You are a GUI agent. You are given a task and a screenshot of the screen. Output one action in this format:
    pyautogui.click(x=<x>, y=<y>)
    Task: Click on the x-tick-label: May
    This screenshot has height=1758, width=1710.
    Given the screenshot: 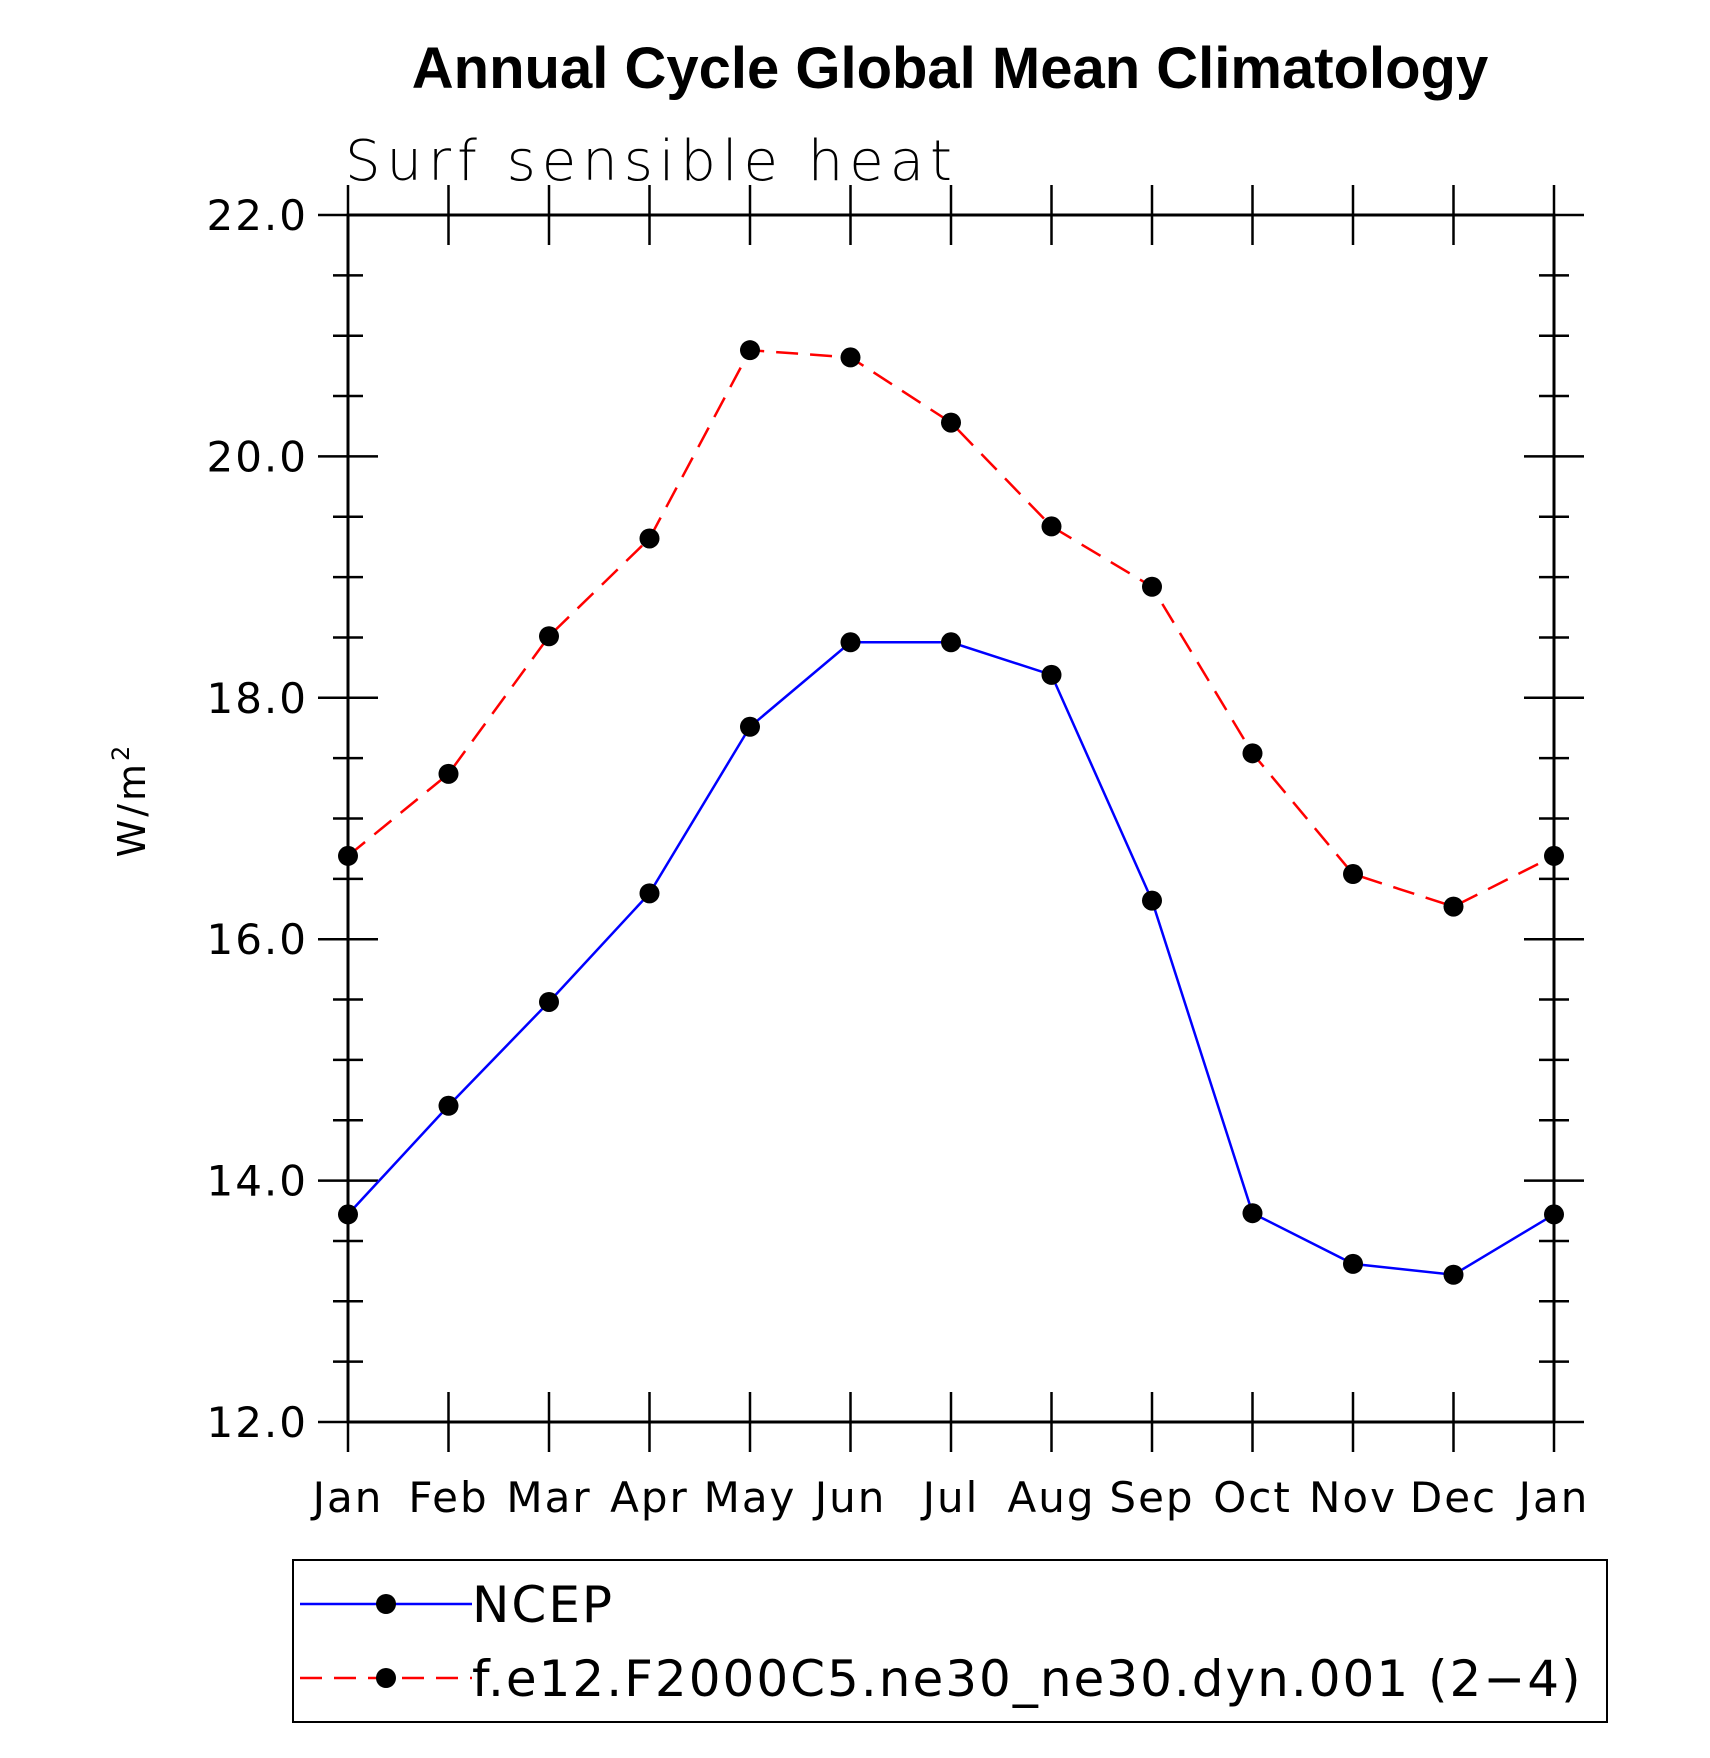 What is the action you would take?
    pyautogui.click(x=750, y=1497)
    